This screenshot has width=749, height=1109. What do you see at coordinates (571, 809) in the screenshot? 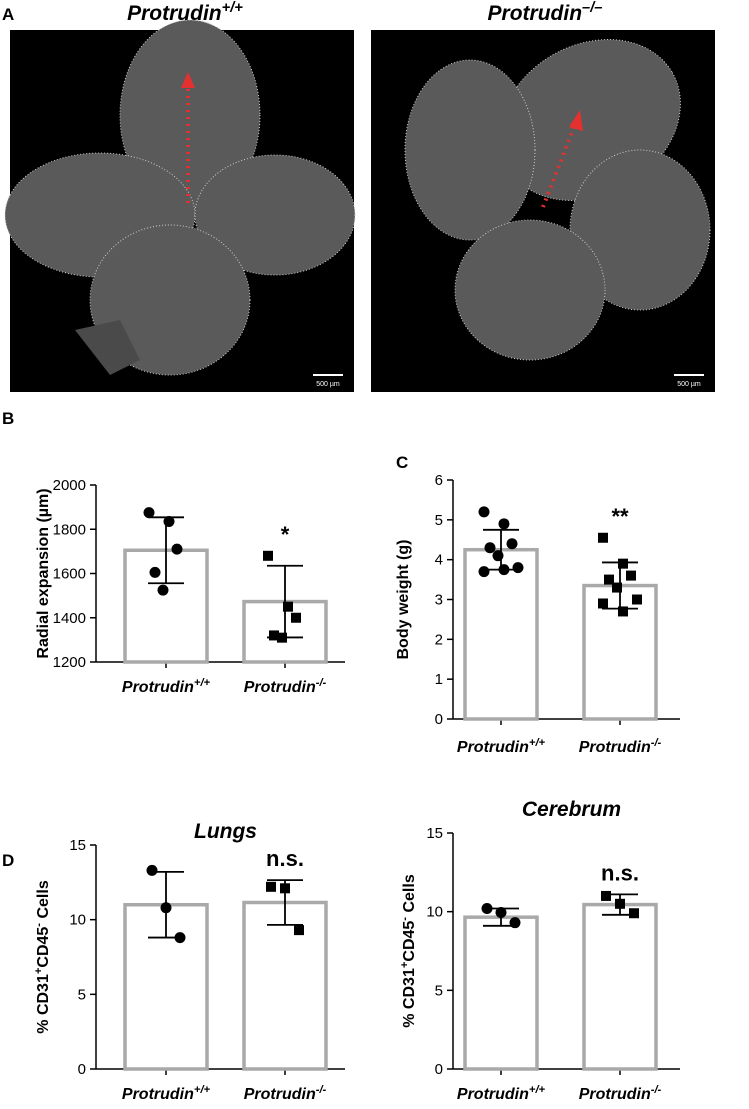
I see `chart-title: Cerebrum` at bounding box center [571, 809].